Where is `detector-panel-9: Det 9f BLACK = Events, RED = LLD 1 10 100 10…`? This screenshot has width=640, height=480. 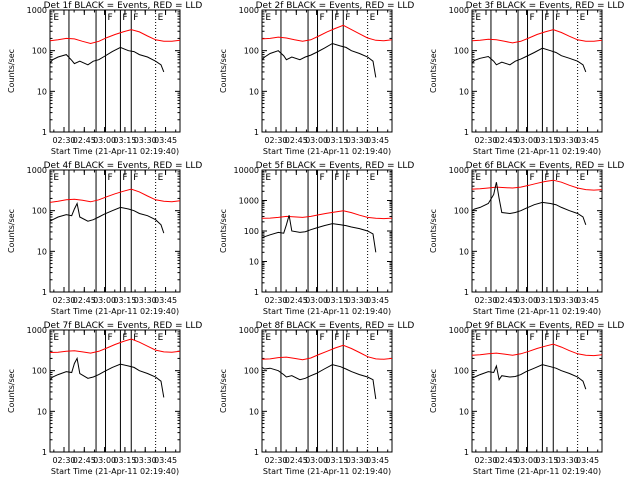
detector-panel-9: Det 9f BLACK = Events, RED = LLD 1 10 100 10… is located at coordinates (526, 398).